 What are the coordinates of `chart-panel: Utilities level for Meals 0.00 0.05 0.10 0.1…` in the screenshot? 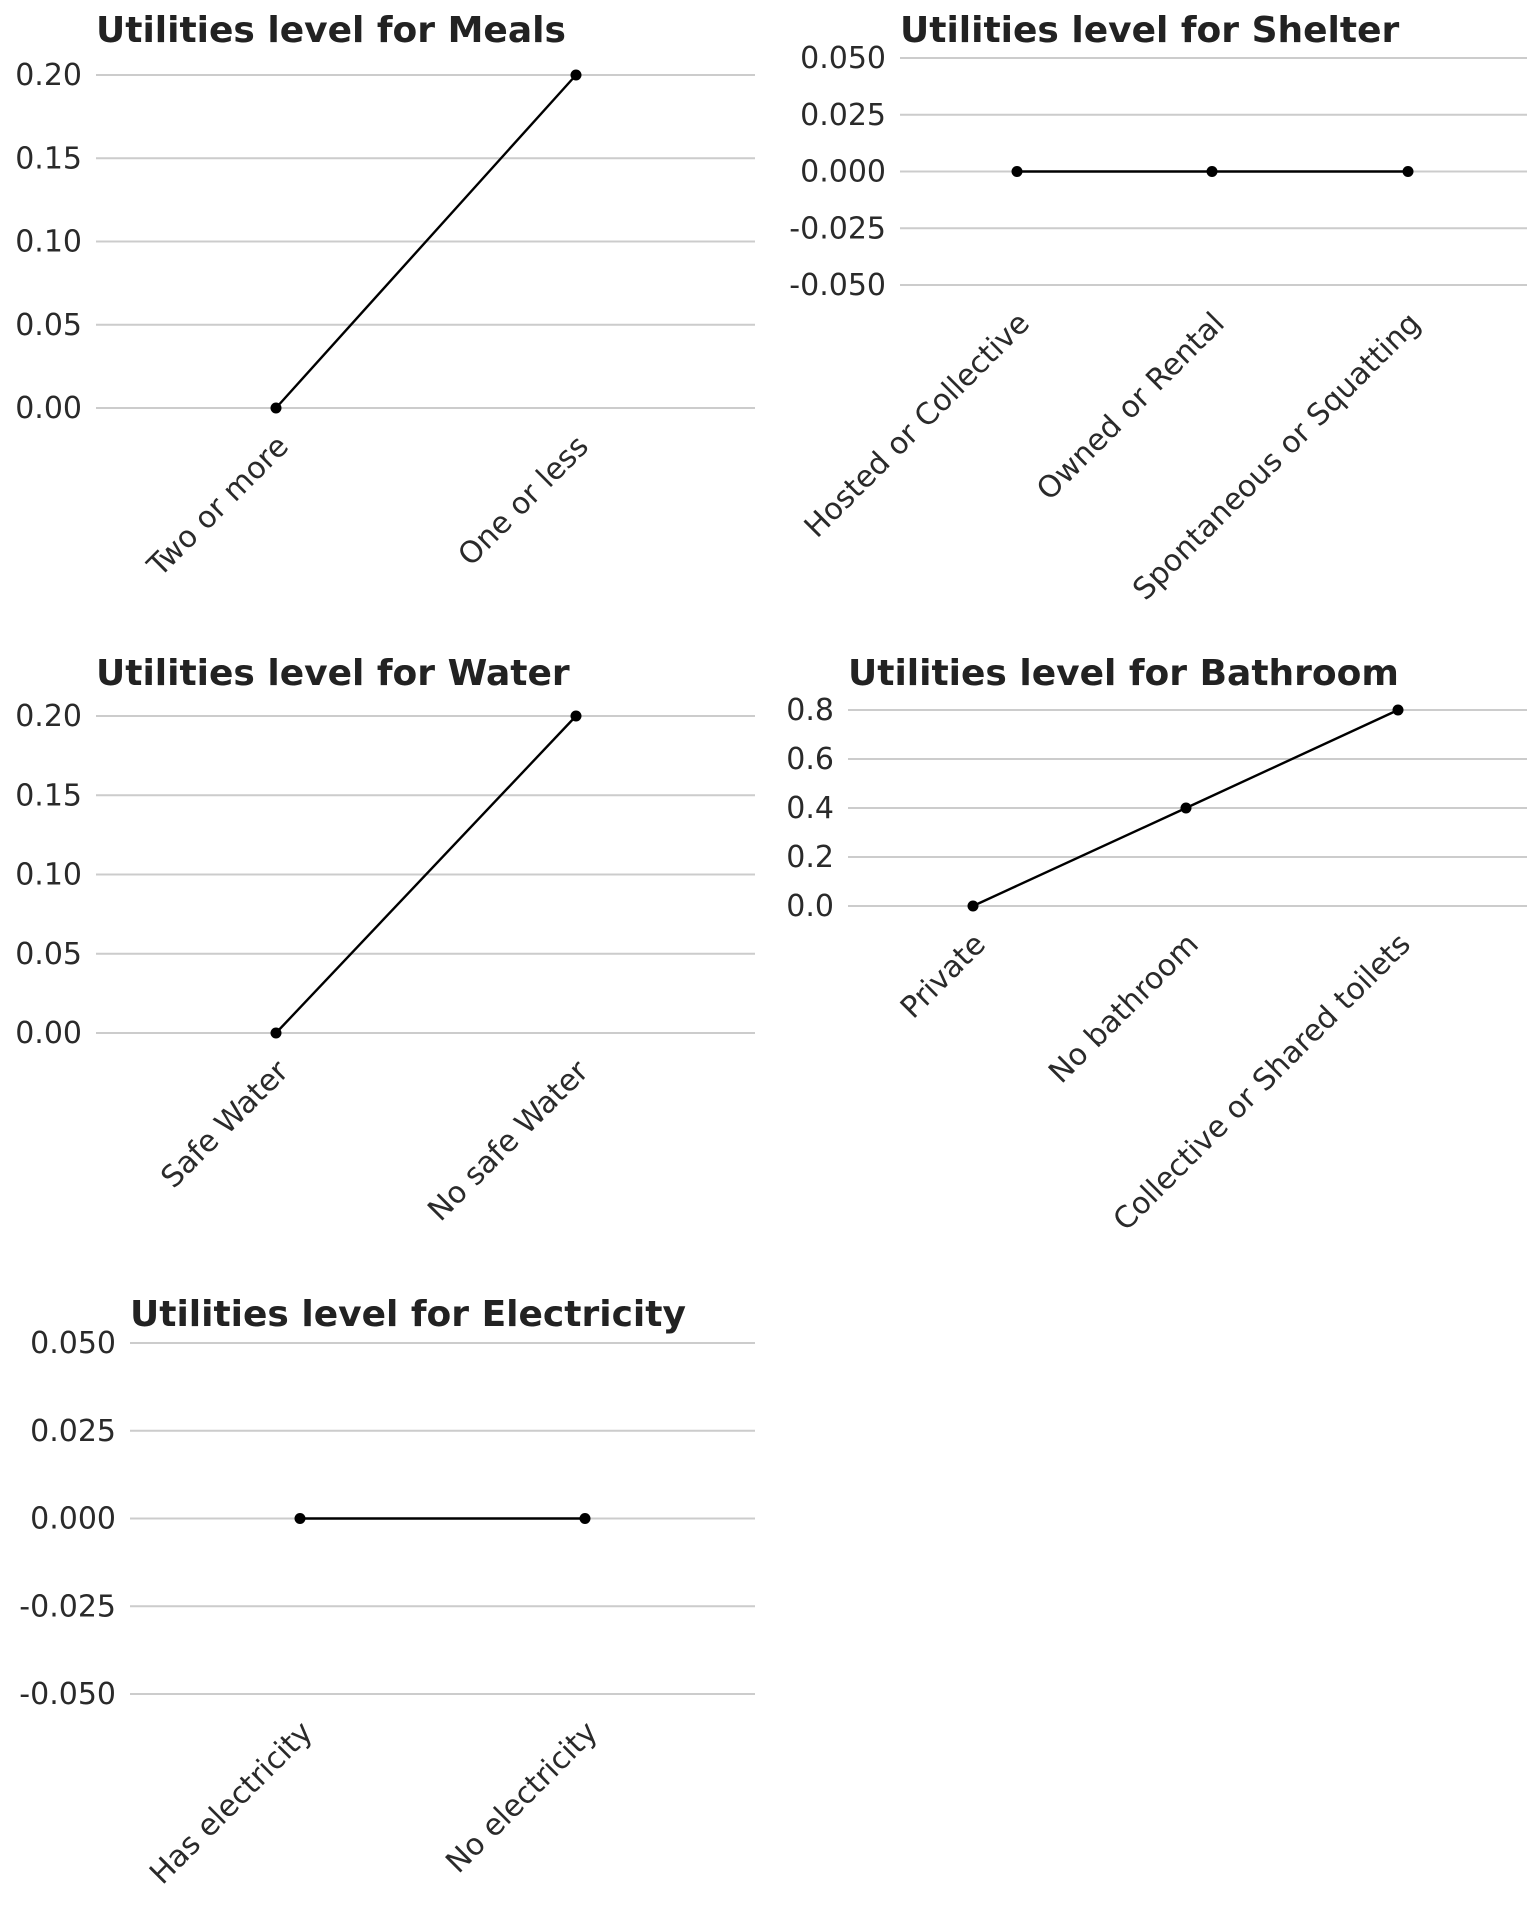 It's located at (385, 297).